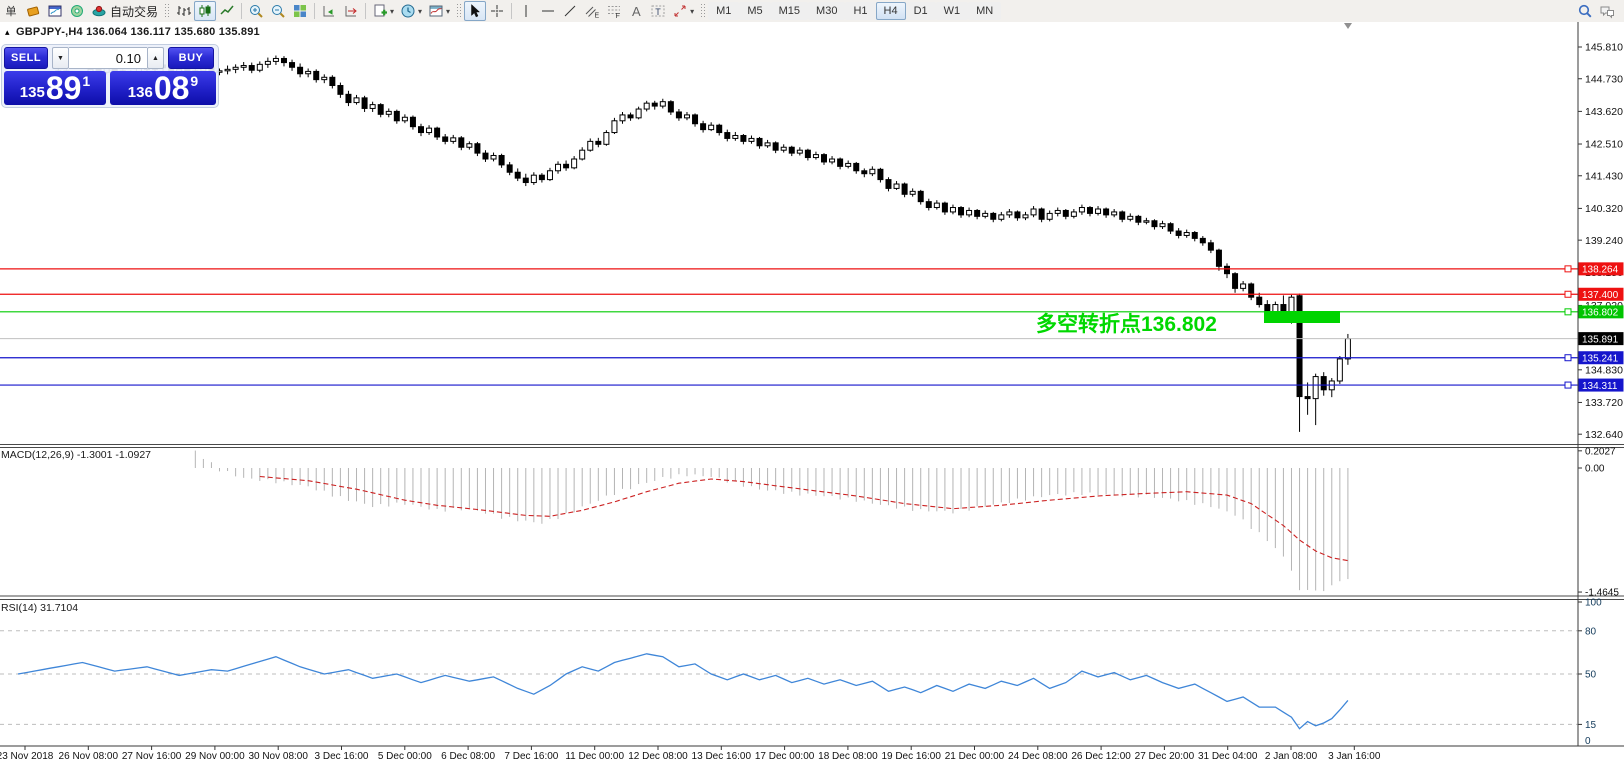  I want to click on toolbar-fibonacci: F, so click(614, 11).